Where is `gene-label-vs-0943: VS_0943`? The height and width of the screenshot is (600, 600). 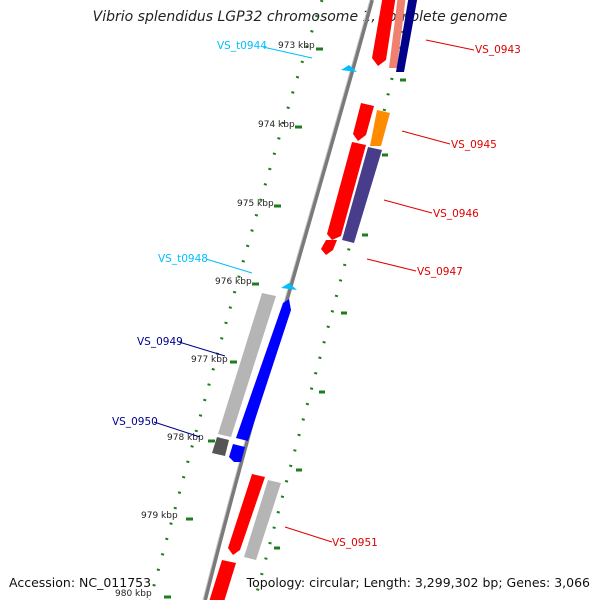 gene-label-vs-0943: VS_0943 is located at coordinates (498, 50).